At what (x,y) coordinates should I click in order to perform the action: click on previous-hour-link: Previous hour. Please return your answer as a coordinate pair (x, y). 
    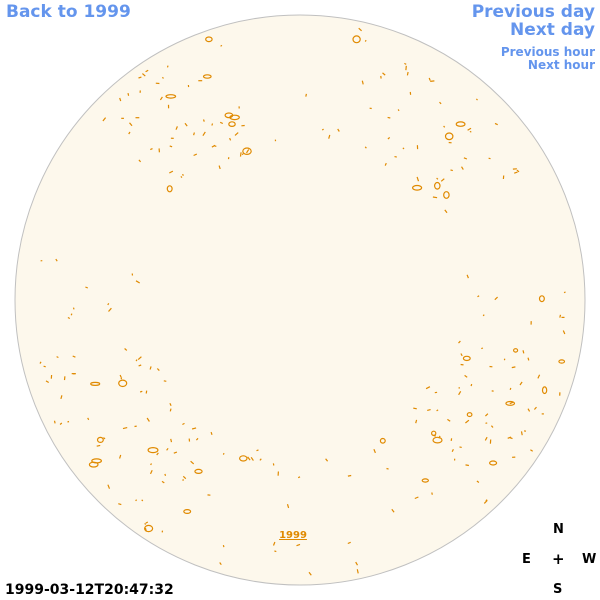
    Looking at the image, I should click on (547, 52).